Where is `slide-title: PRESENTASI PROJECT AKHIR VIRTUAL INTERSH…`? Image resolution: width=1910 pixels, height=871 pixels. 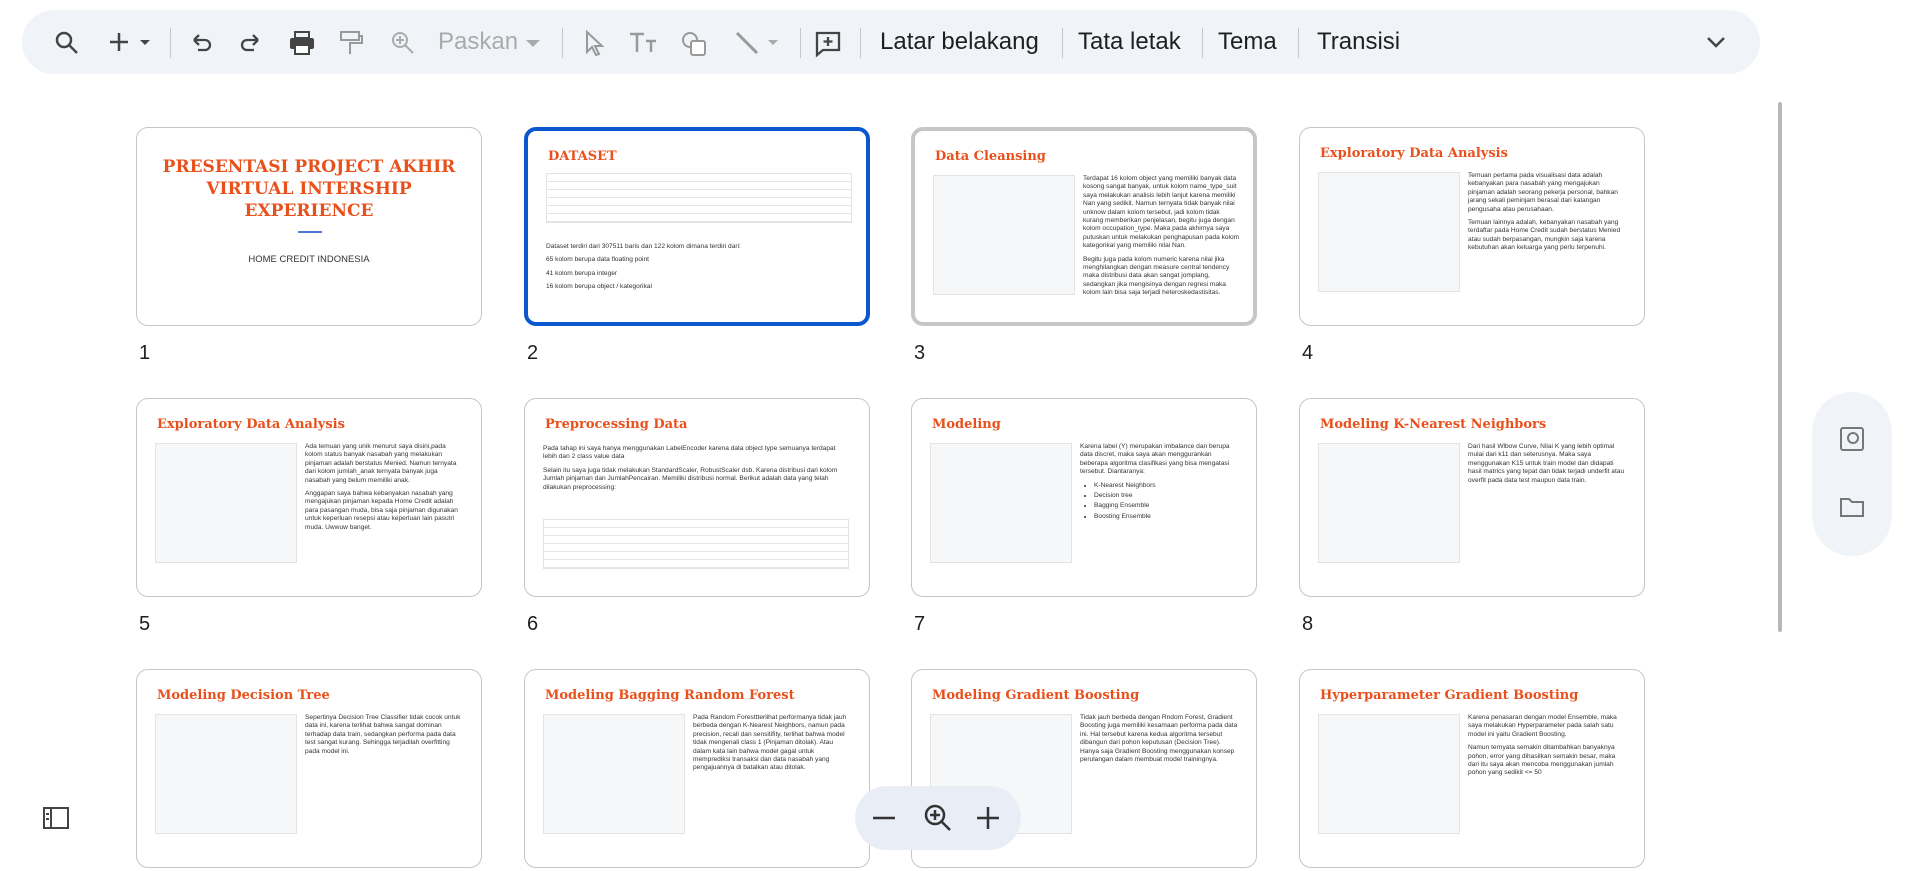 slide-title: PRESENTASI PROJECT AKHIR VIRTUAL INTERSH… is located at coordinates (309, 189).